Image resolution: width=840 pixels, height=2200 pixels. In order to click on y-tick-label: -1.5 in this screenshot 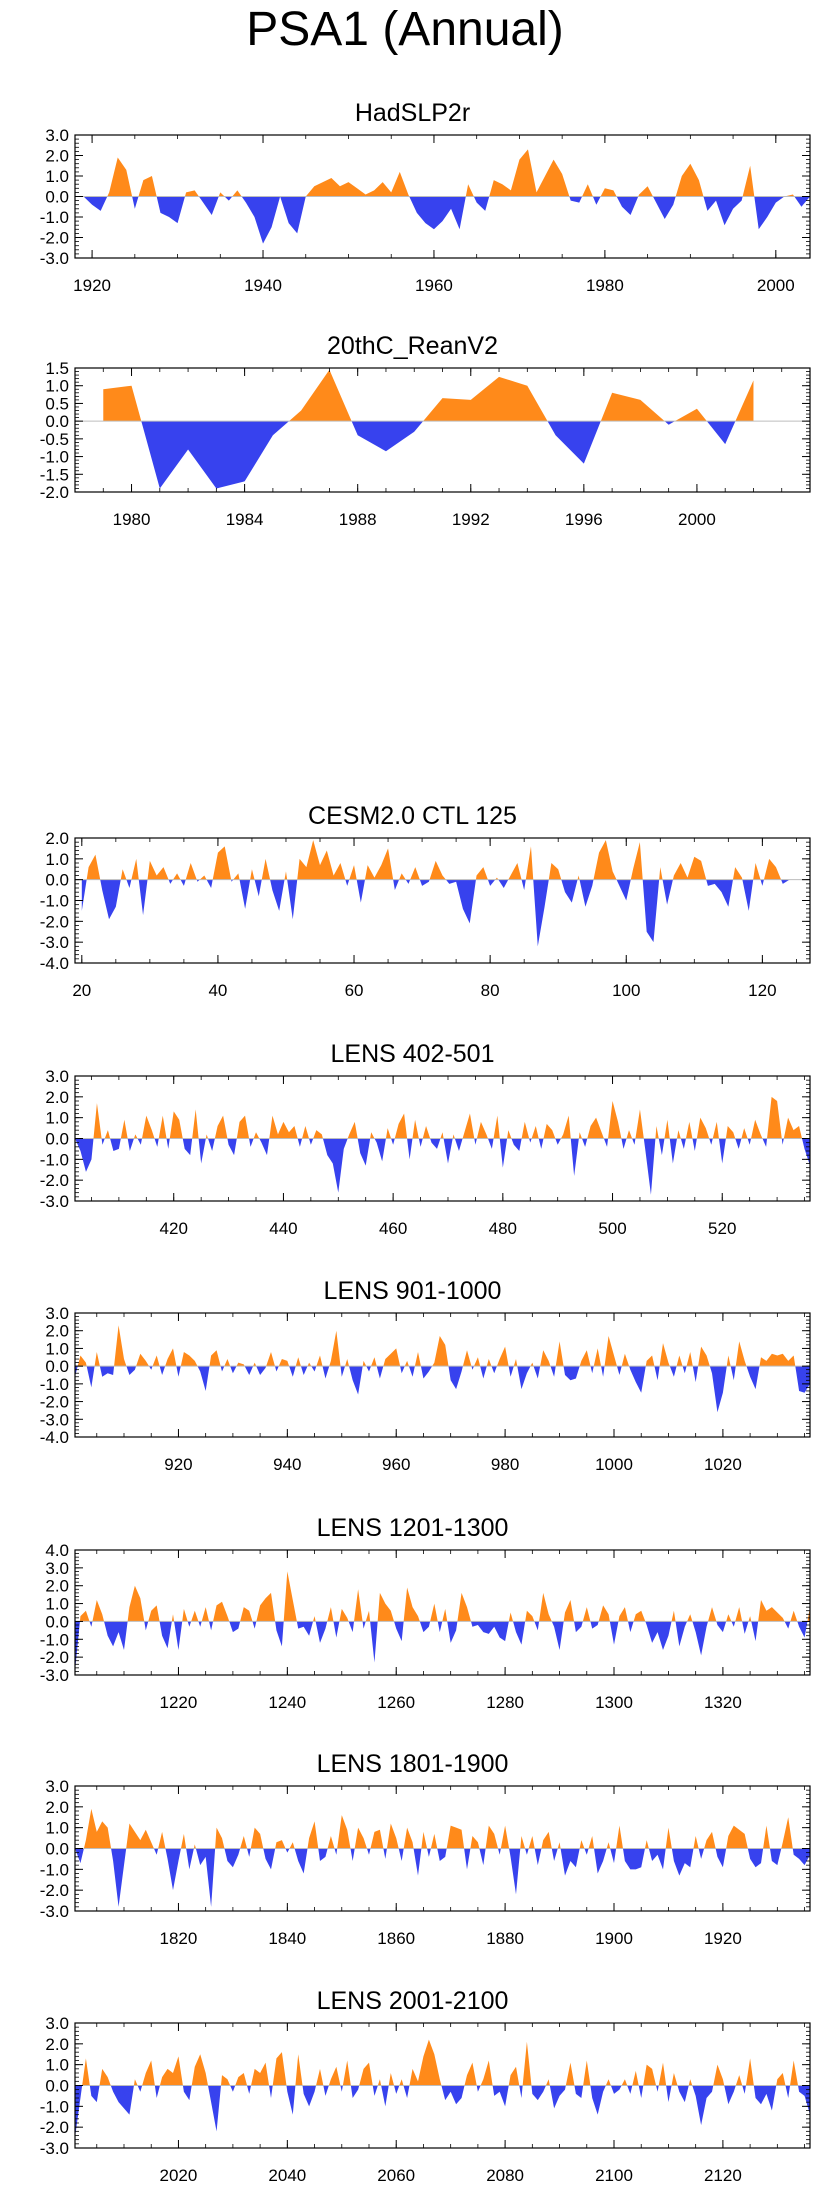, I will do `click(54, 474)`.